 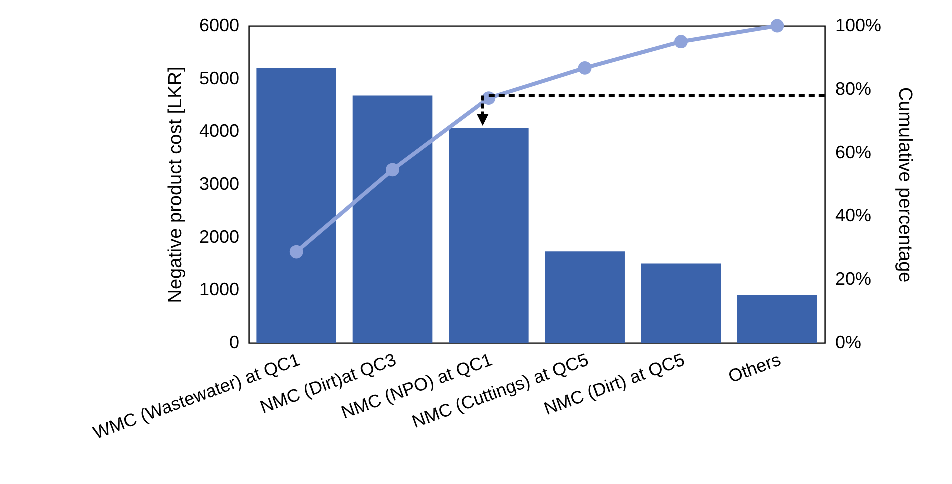 What do you see at coordinates (854, 279) in the screenshot?
I see `y2-tick-label: 20%` at bounding box center [854, 279].